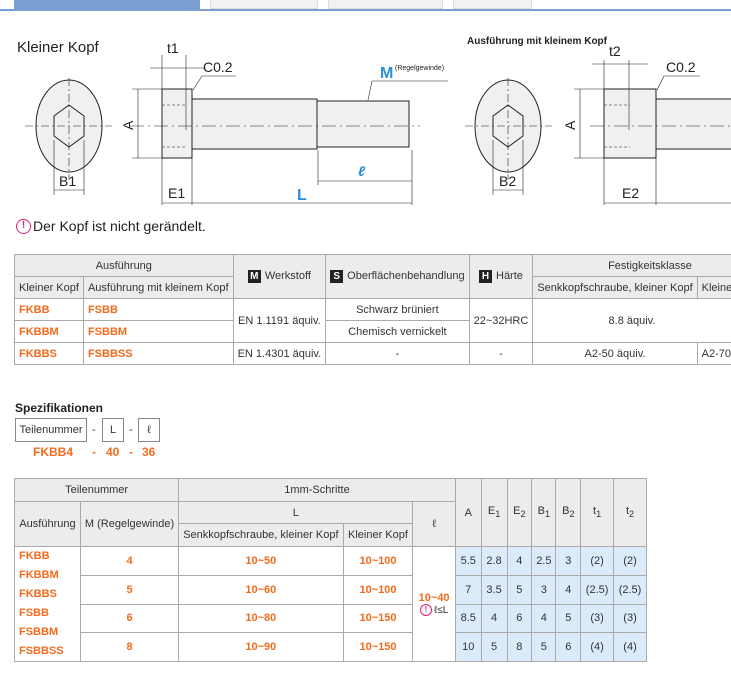  I want to click on l-note: ℓ≤L, so click(441, 610).